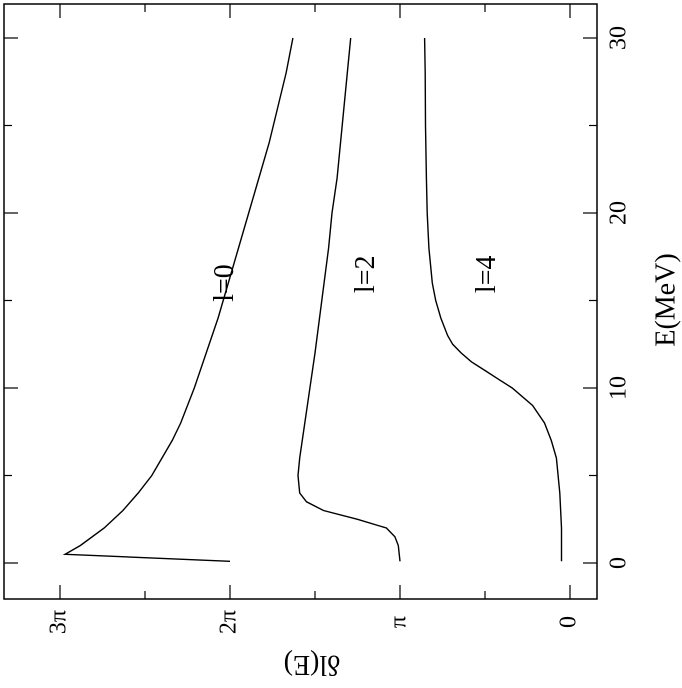 This screenshot has width=682, height=688. Describe the element at coordinates (569, 622) in the screenshot. I see `y-tick-label: 0` at that location.